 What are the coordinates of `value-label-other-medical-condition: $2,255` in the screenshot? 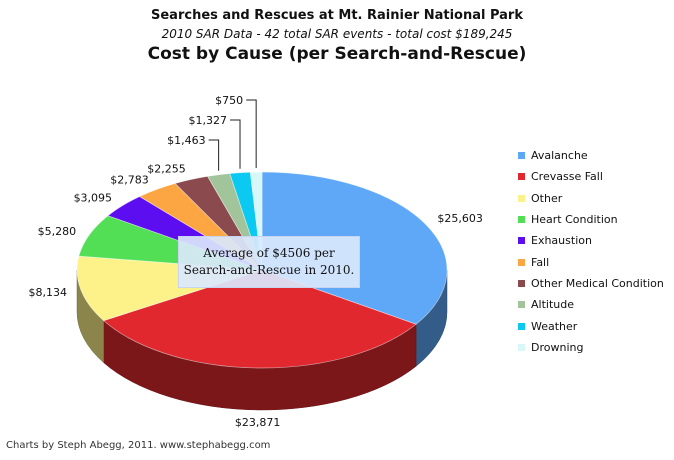 It's located at (166, 168).